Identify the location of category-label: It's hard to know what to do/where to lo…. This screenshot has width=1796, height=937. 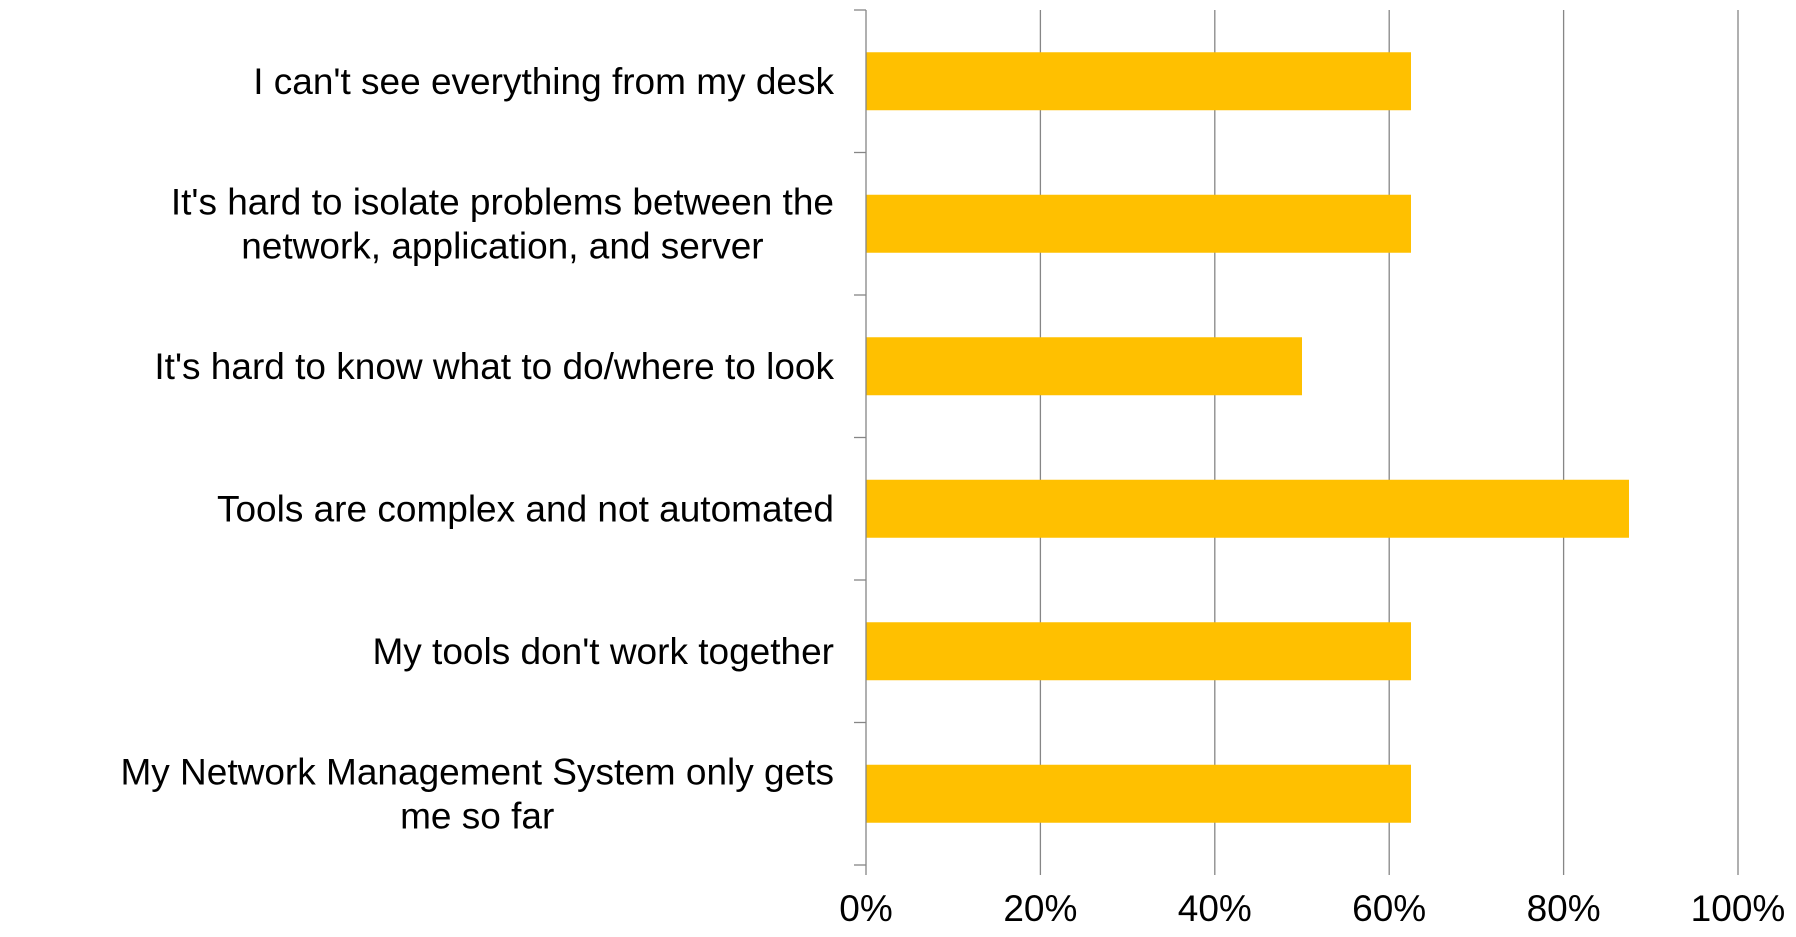
(494, 366).